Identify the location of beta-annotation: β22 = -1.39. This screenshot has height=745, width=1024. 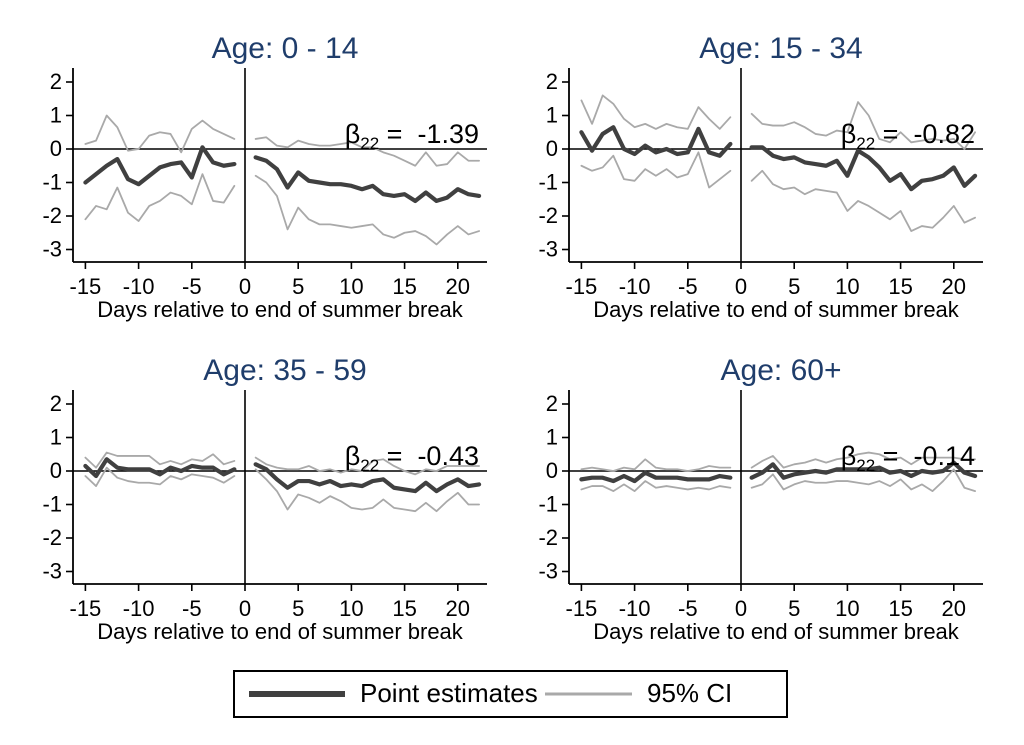
(412, 136).